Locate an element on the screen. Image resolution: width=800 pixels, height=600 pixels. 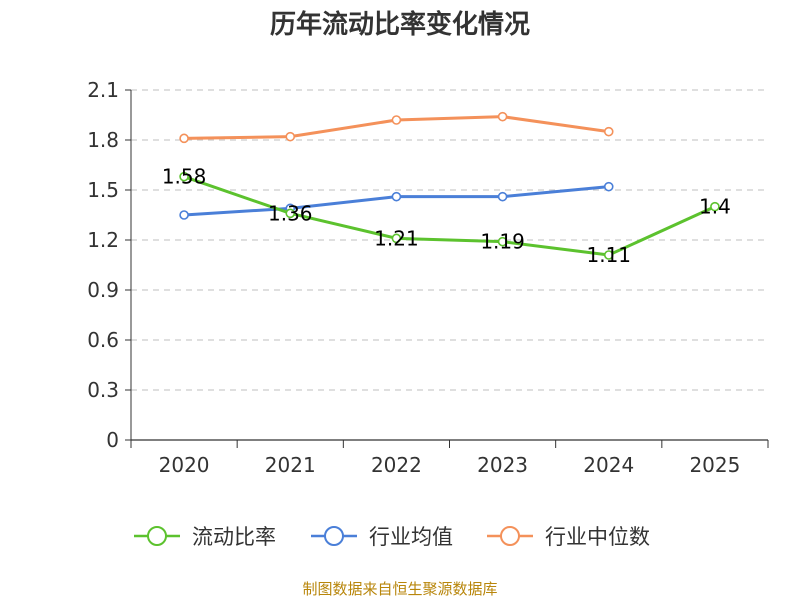
legend-item-0: 流动比率 is located at coordinates (205, 537).